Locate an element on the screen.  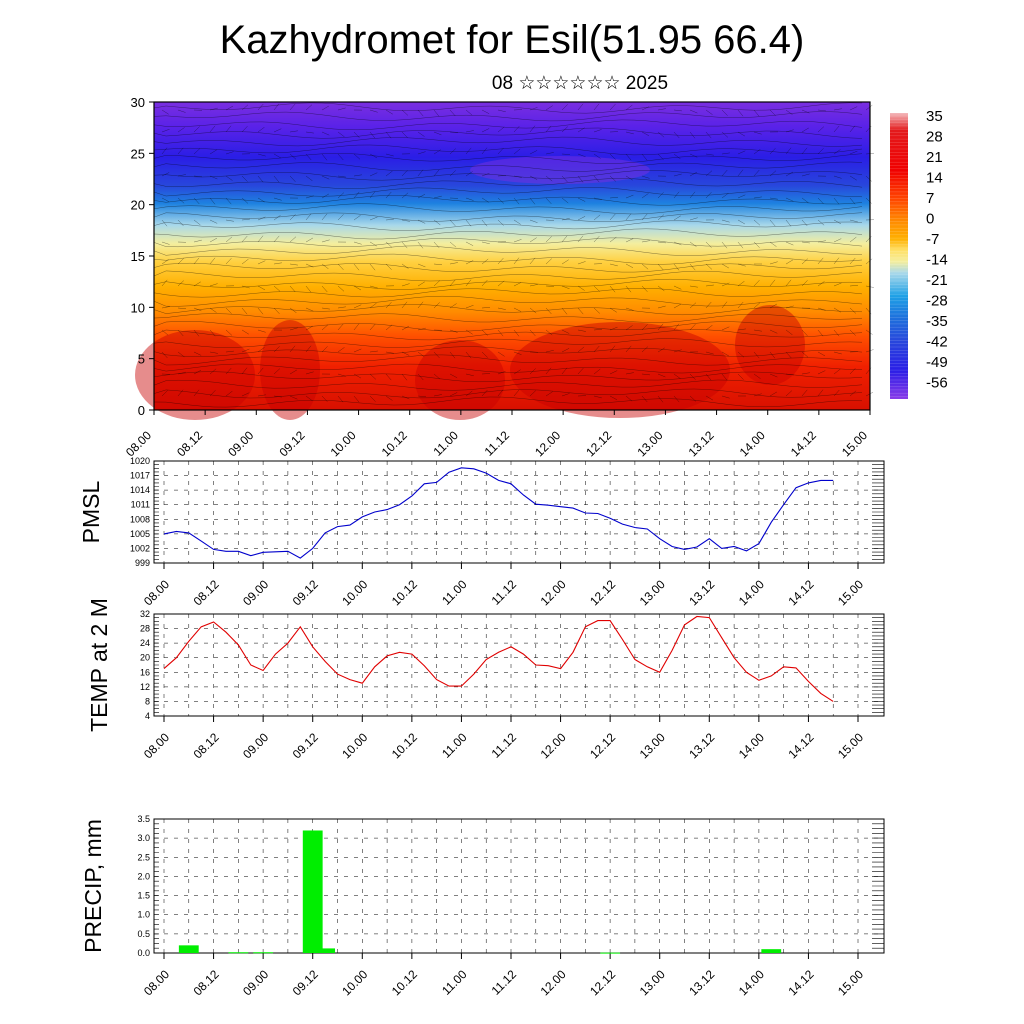
y-tick-label: 1014 is located at coordinates (140, 490).